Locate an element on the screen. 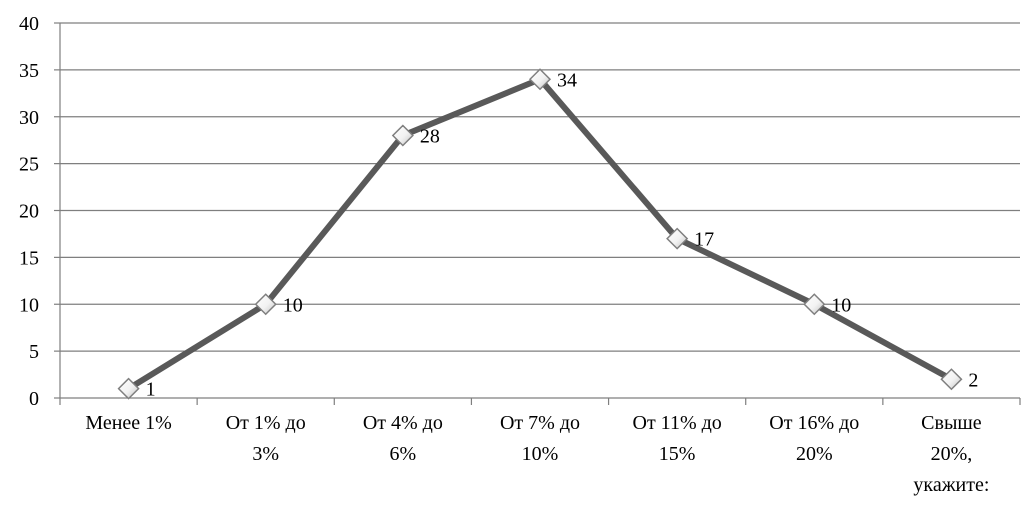  x-tick-label-line: укажите: is located at coordinates (951, 485).